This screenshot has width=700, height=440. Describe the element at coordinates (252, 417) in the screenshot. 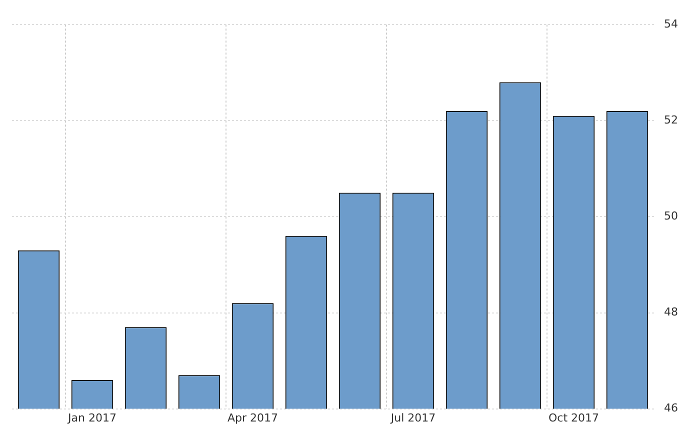

I see `x-tick-label: Apr 2017` at that location.